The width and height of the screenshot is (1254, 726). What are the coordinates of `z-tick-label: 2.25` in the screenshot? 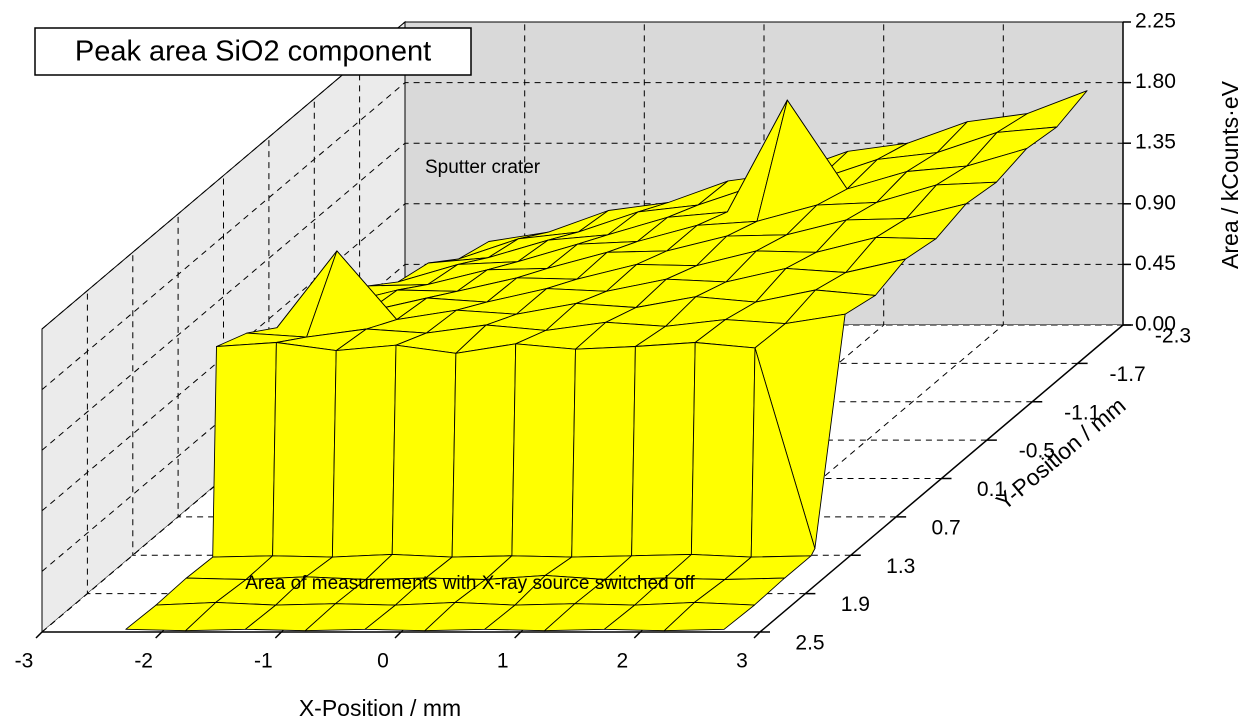 It's located at (1155, 21).